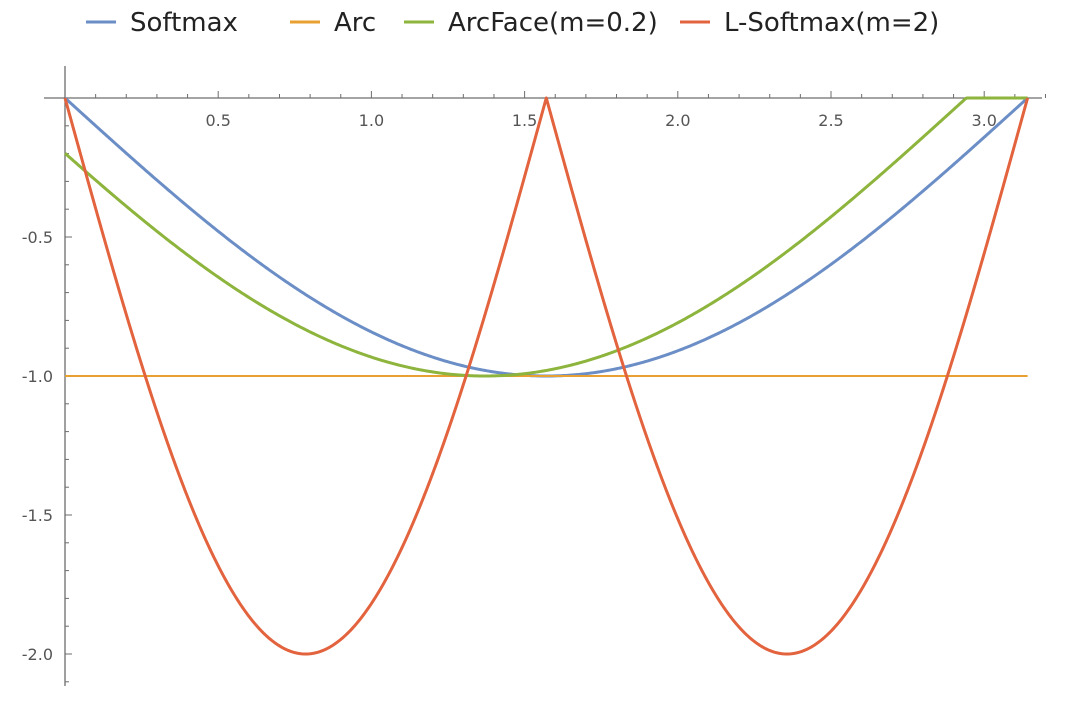 This screenshot has width=1068, height=708. Describe the element at coordinates (983, 120) in the screenshot. I see `x-tick-label: 3.0` at that location.